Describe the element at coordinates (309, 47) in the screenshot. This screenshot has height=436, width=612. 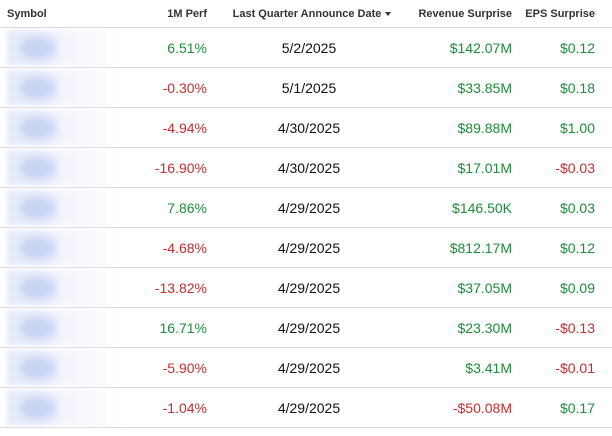
I see `announce-date-cell: 5/2/2025` at that location.